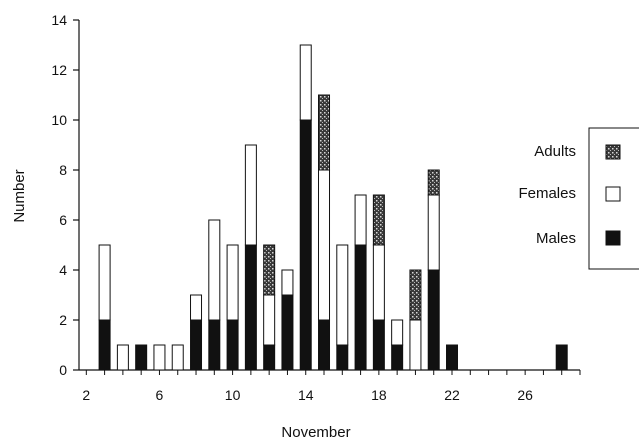 This screenshot has height=441, width=639. Describe the element at coordinates (63, 270) in the screenshot. I see `y-tick-label: 4` at that location.